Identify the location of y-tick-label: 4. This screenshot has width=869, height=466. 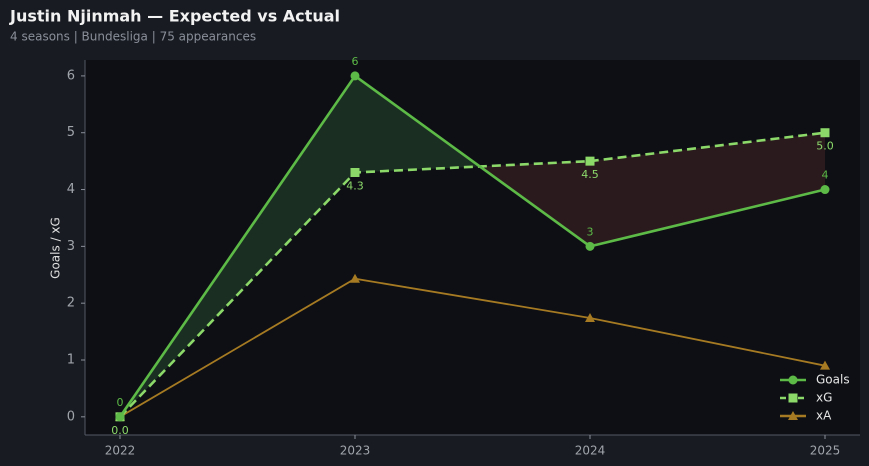
(71, 189).